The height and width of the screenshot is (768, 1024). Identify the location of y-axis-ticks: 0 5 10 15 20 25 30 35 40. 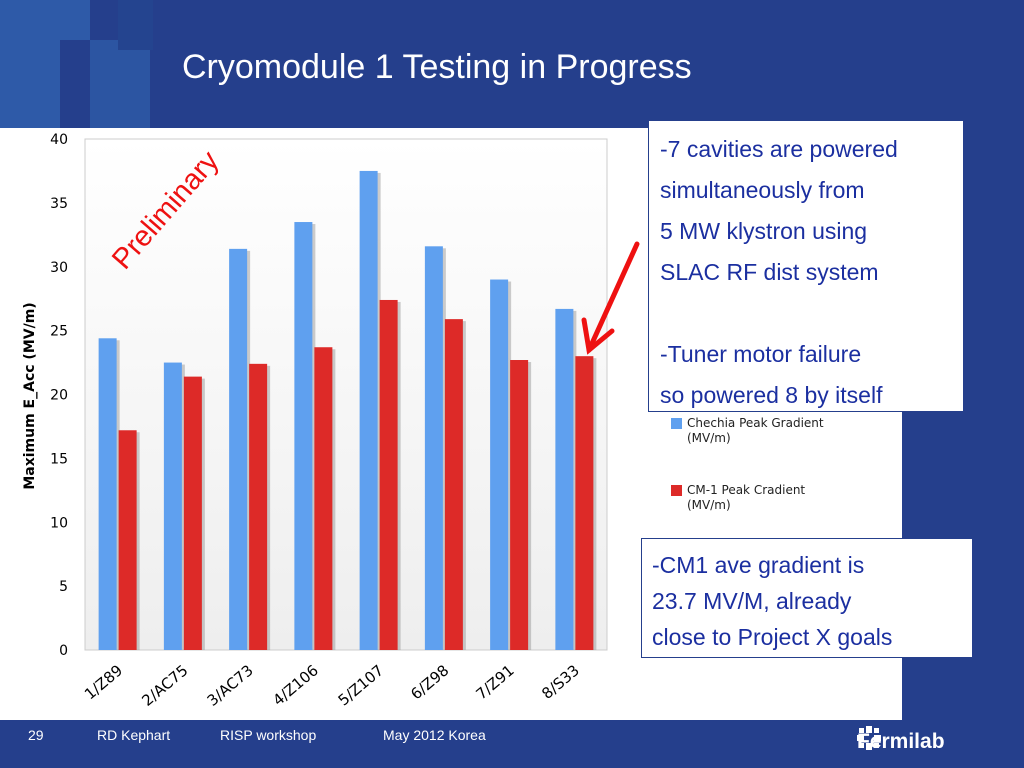
(59, 395).